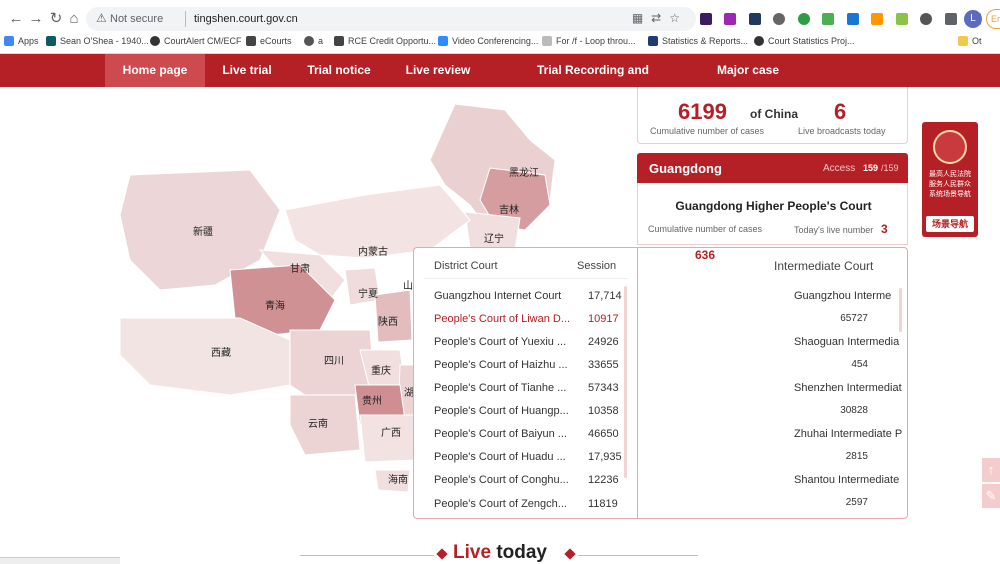 Image resolution: width=1000 pixels, height=564 pixels. What do you see at coordinates (391, 433) in the screenshot?
I see `map-label: 广西` at bounding box center [391, 433].